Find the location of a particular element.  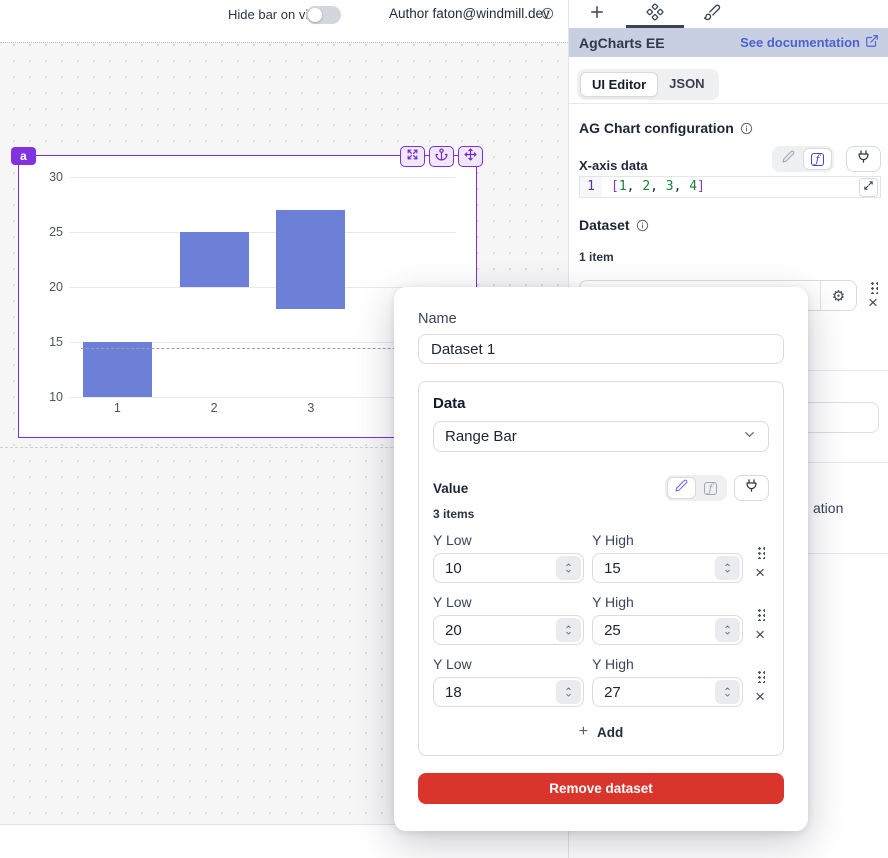

dataset-settings-button: ⚙ is located at coordinates (838, 295).